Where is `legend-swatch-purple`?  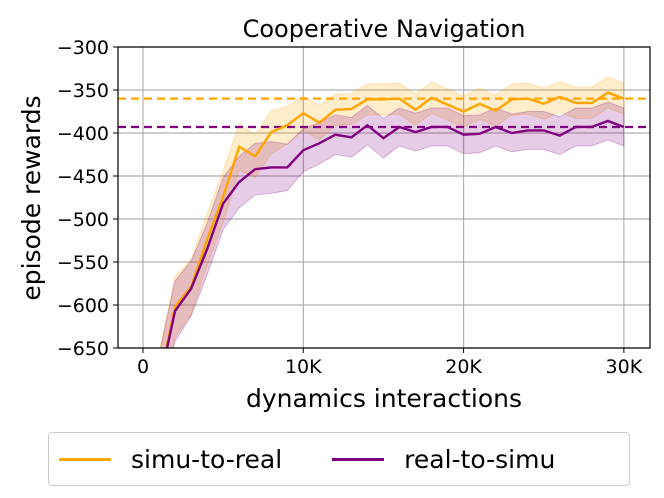 legend-swatch-purple is located at coordinates (358, 459).